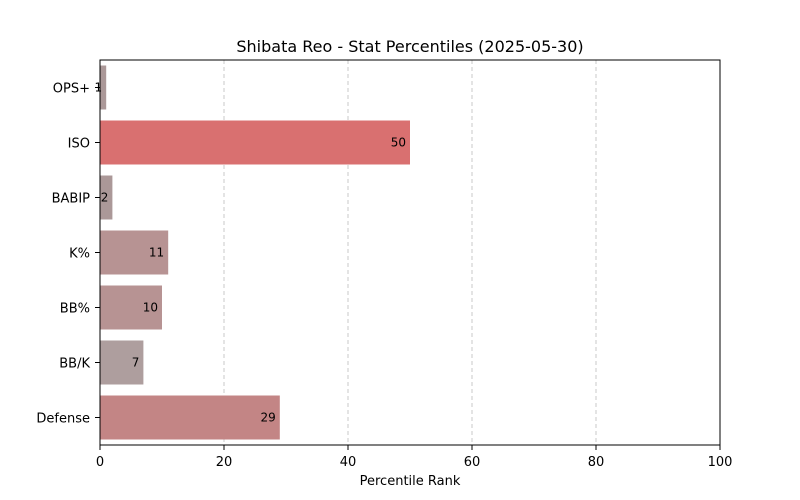 The width and height of the screenshot is (800, 500). Describe the element at coordinates (472, 462) in the screenshot. I see `x-tick-label: 60` at that location.